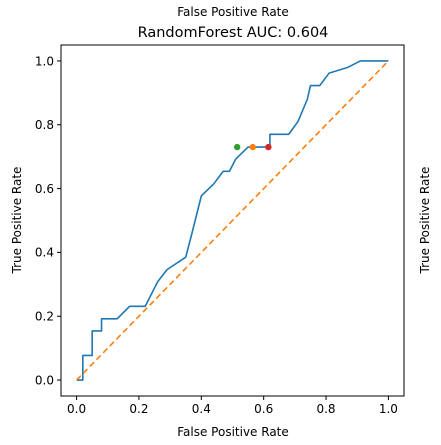 The width and height of the screenshot is (441, 445). I want to click on y-tick-label: 1.0, so click(44, 61).